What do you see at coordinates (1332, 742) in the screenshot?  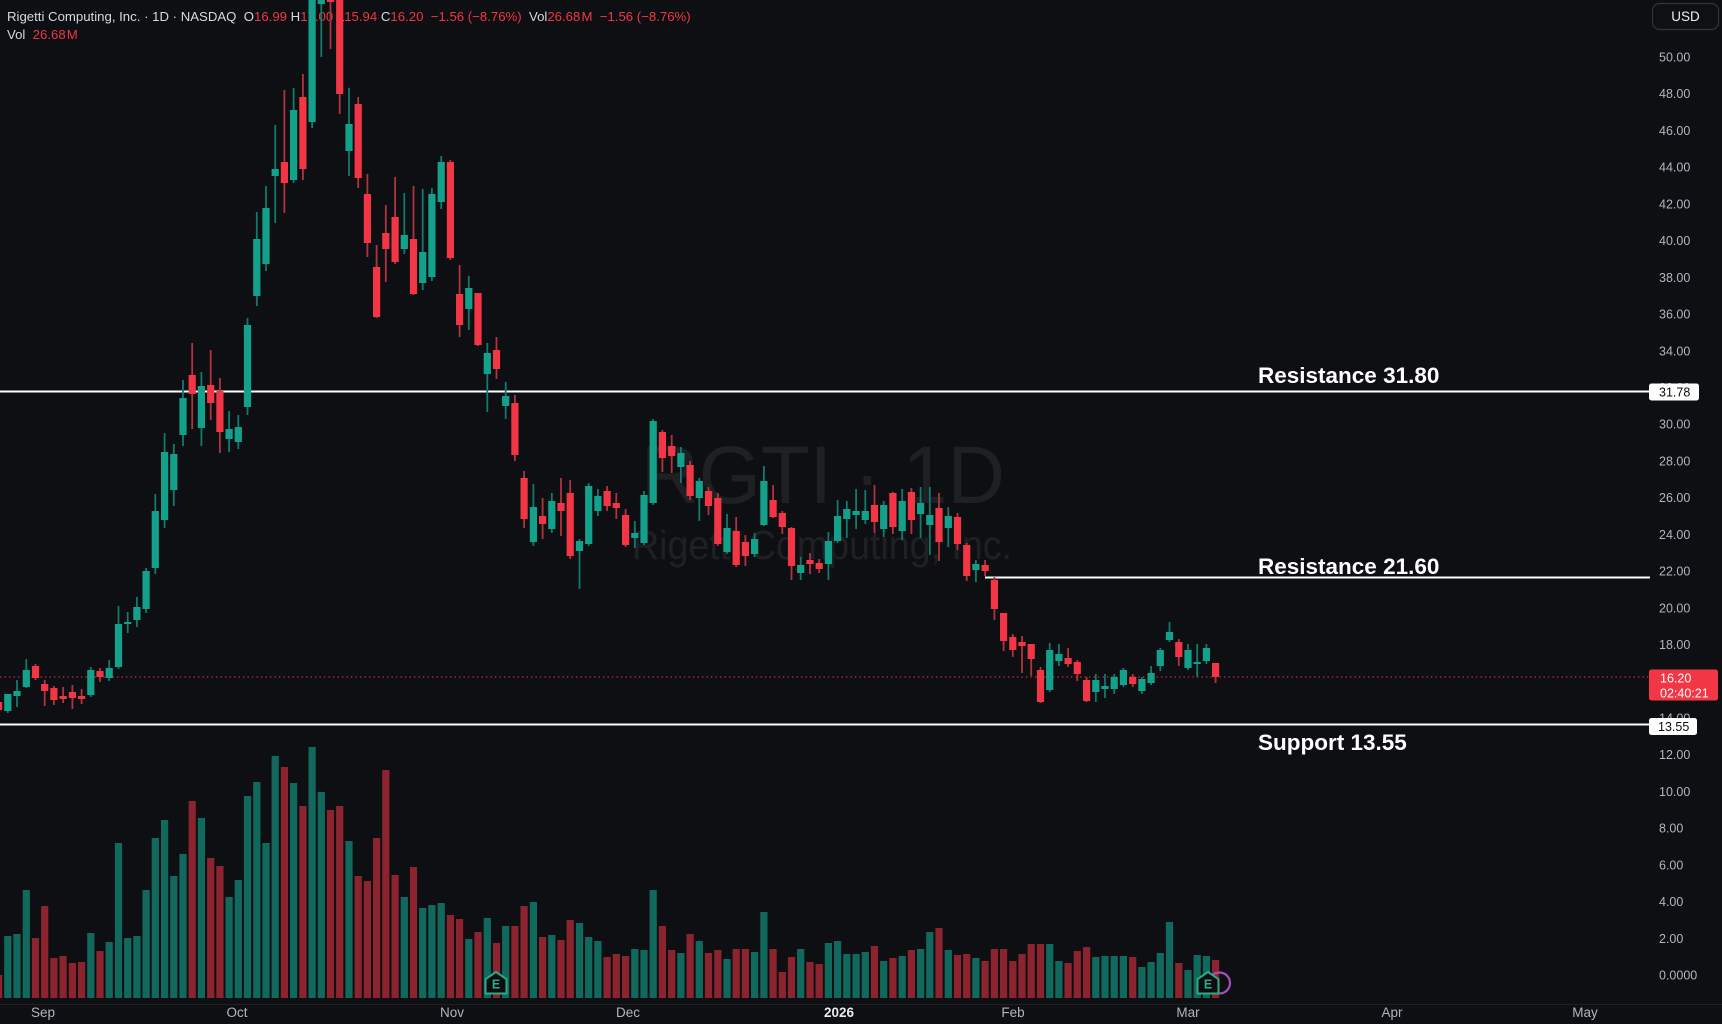 I see `svg-text: Support 13.55` at bounding box center [1332, 742].